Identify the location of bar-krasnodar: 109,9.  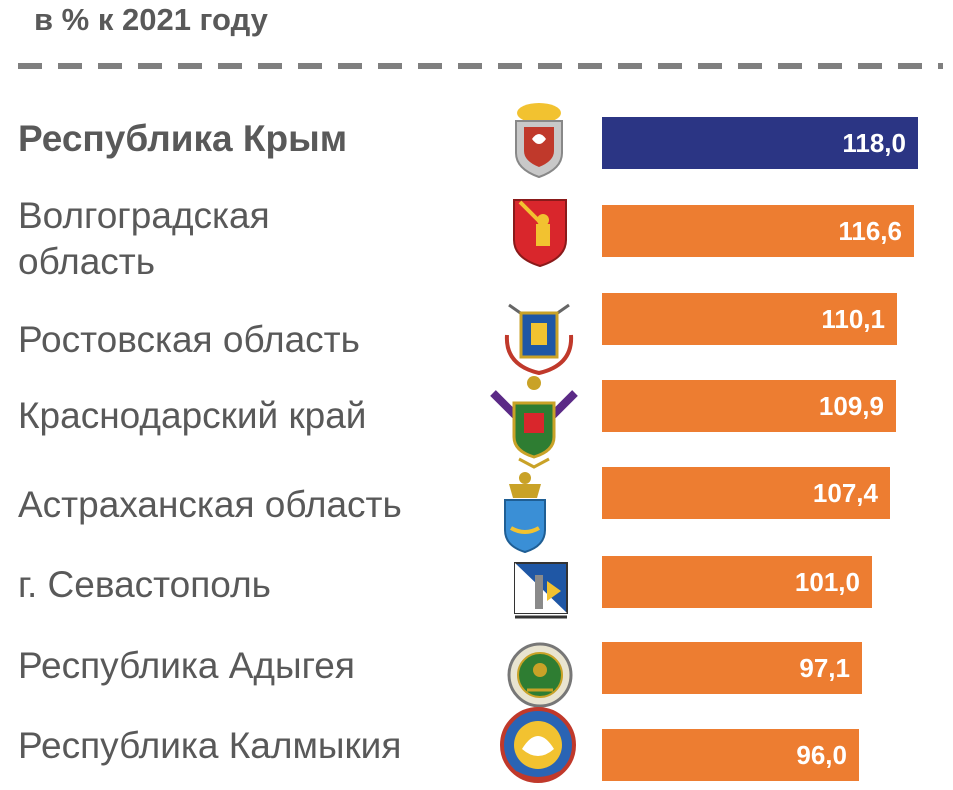
(749, 406).